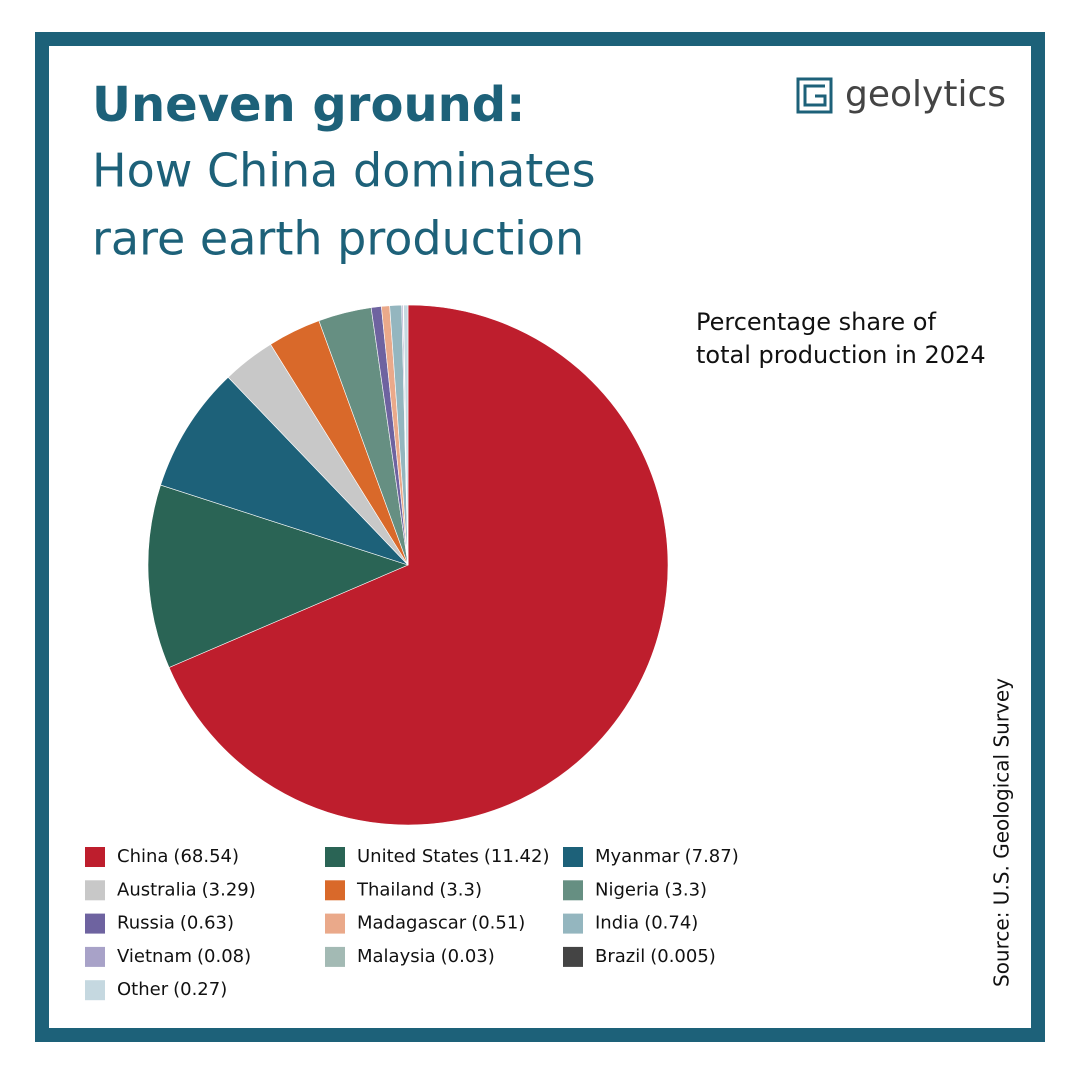 The height and width of the screenshot is (1080, 1080). I want to click on annotation: total production in 2024, so click(841, 355).